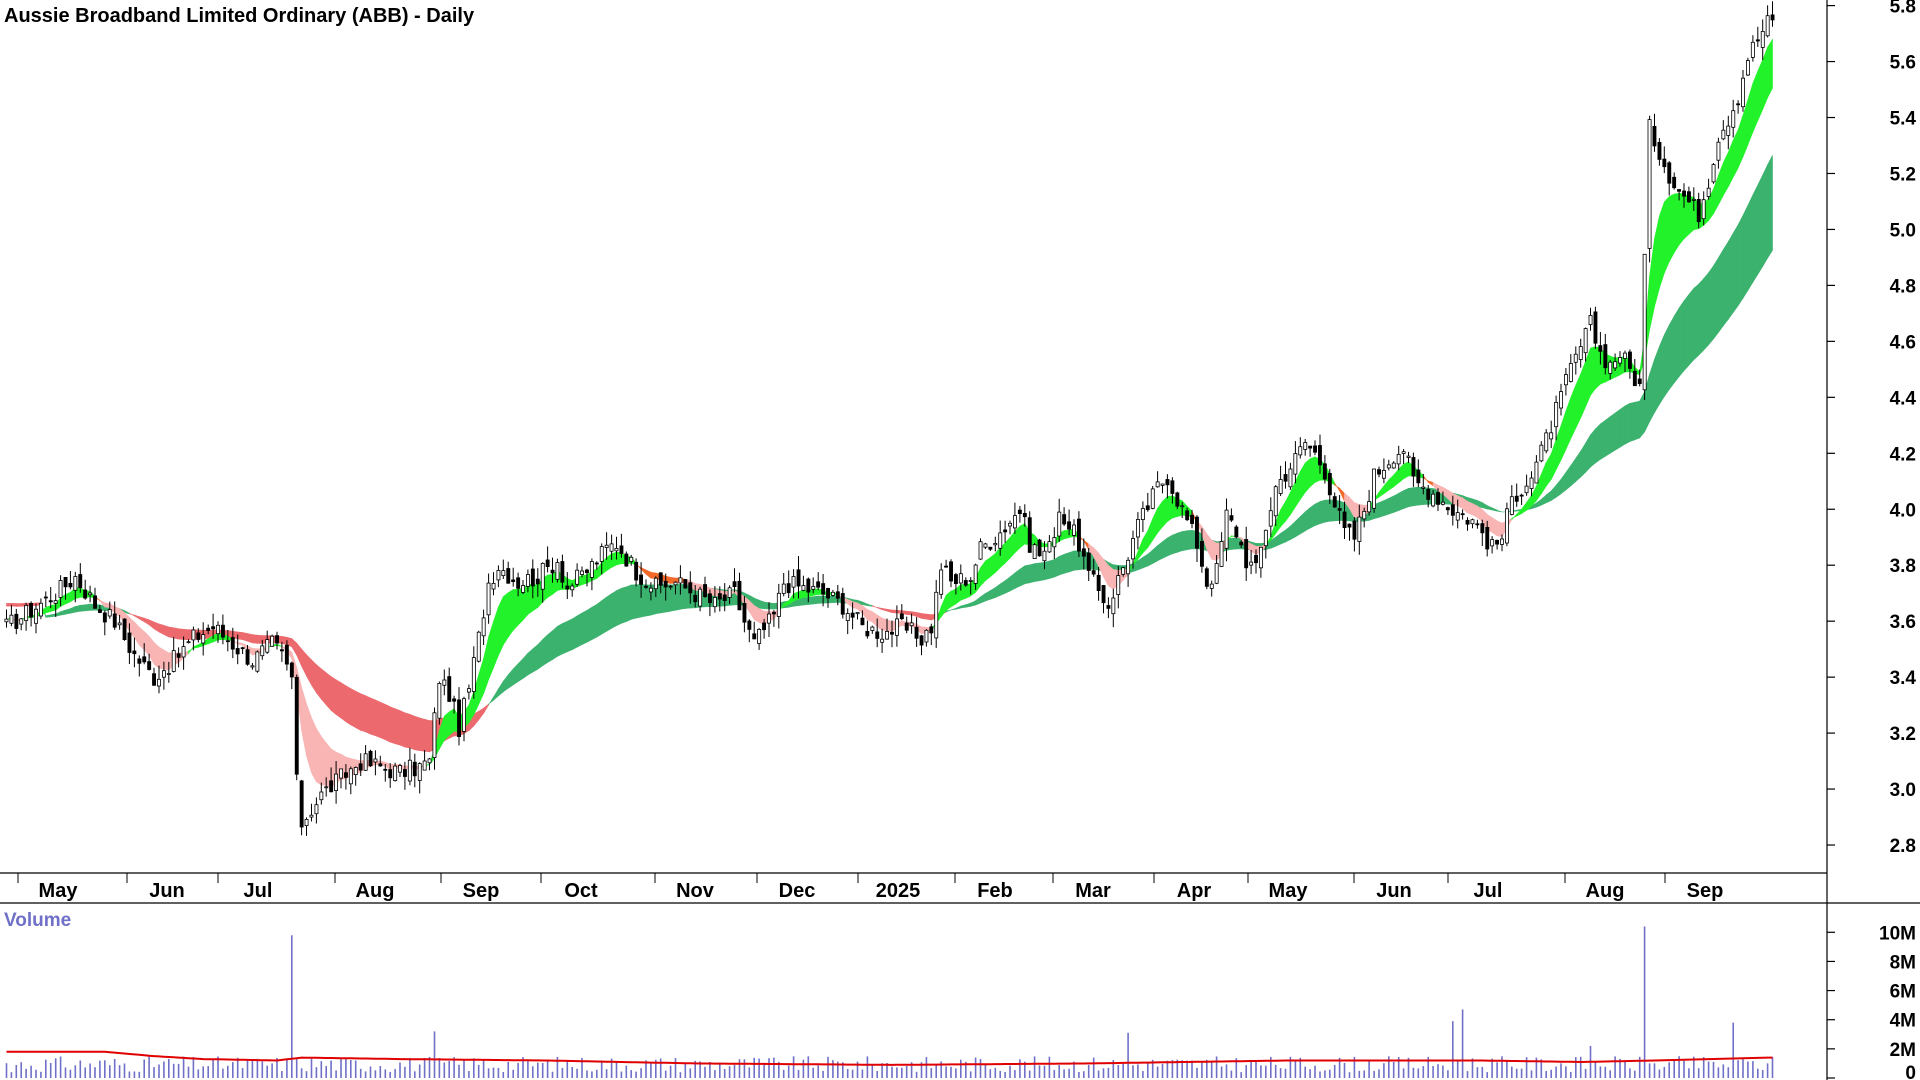 The height and width of the screenshot is (1080, 1920). Describe the element at coordinates (1605, 891) in the screenshot. I see `month-label: Aug` at that location.